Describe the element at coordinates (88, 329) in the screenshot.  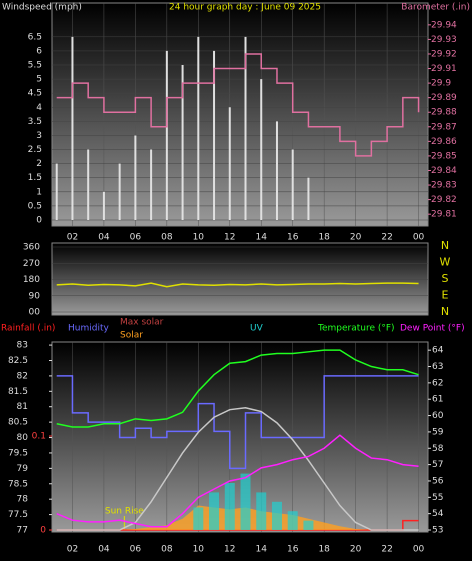
I see `legend-entry: Humidity` at that location.